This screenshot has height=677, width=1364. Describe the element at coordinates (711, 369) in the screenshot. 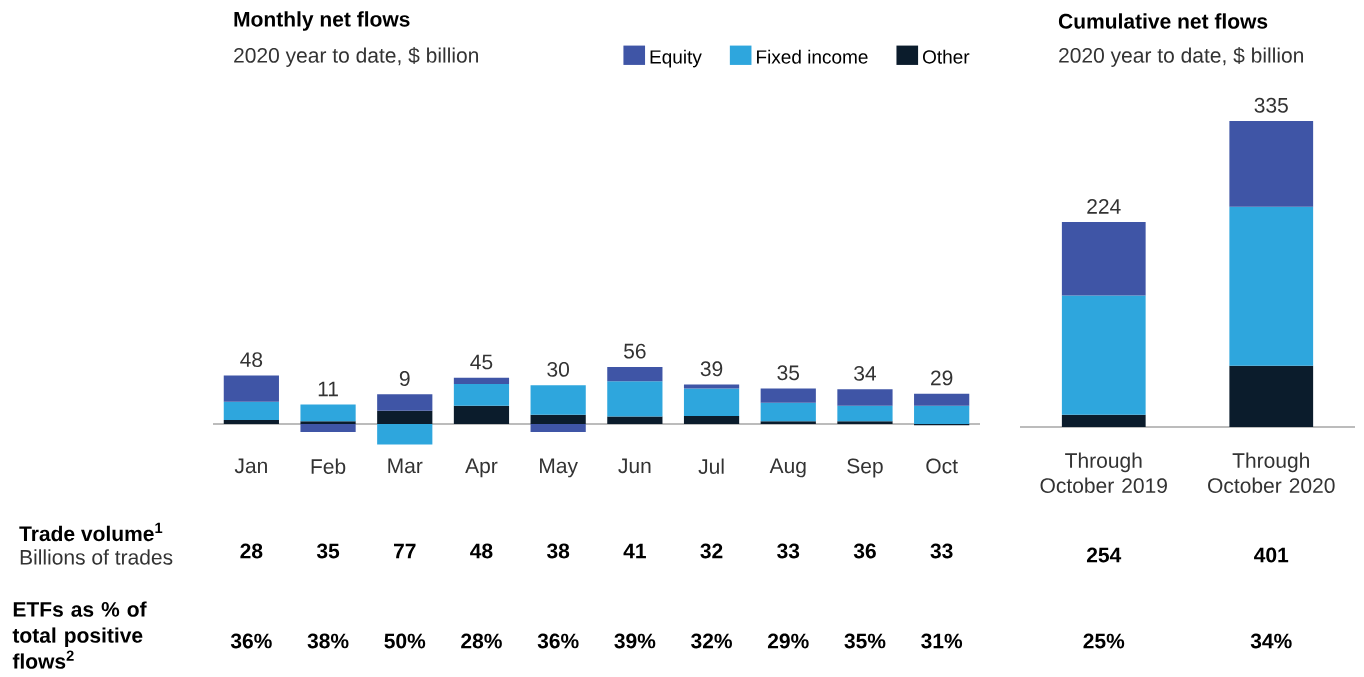

I see `annotation: 39` at that location.